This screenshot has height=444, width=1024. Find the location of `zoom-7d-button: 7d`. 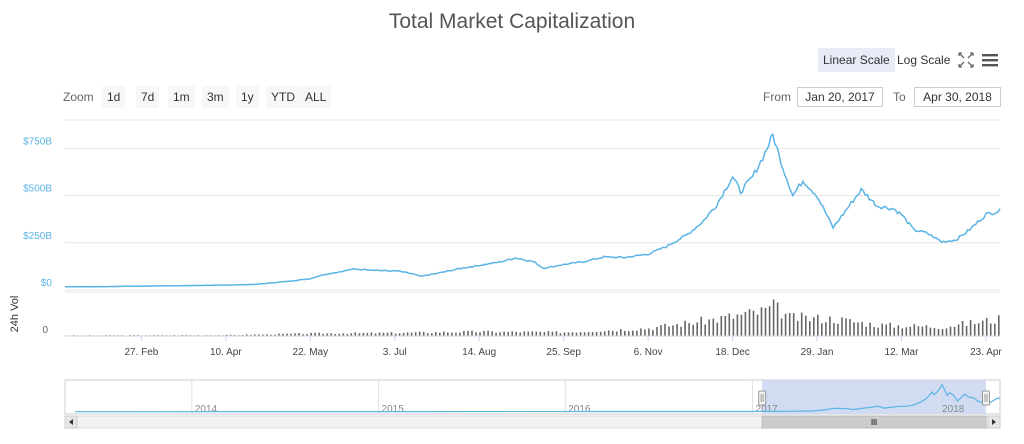

zoom-7d-button: 7d is located at coordinates (148, 97).